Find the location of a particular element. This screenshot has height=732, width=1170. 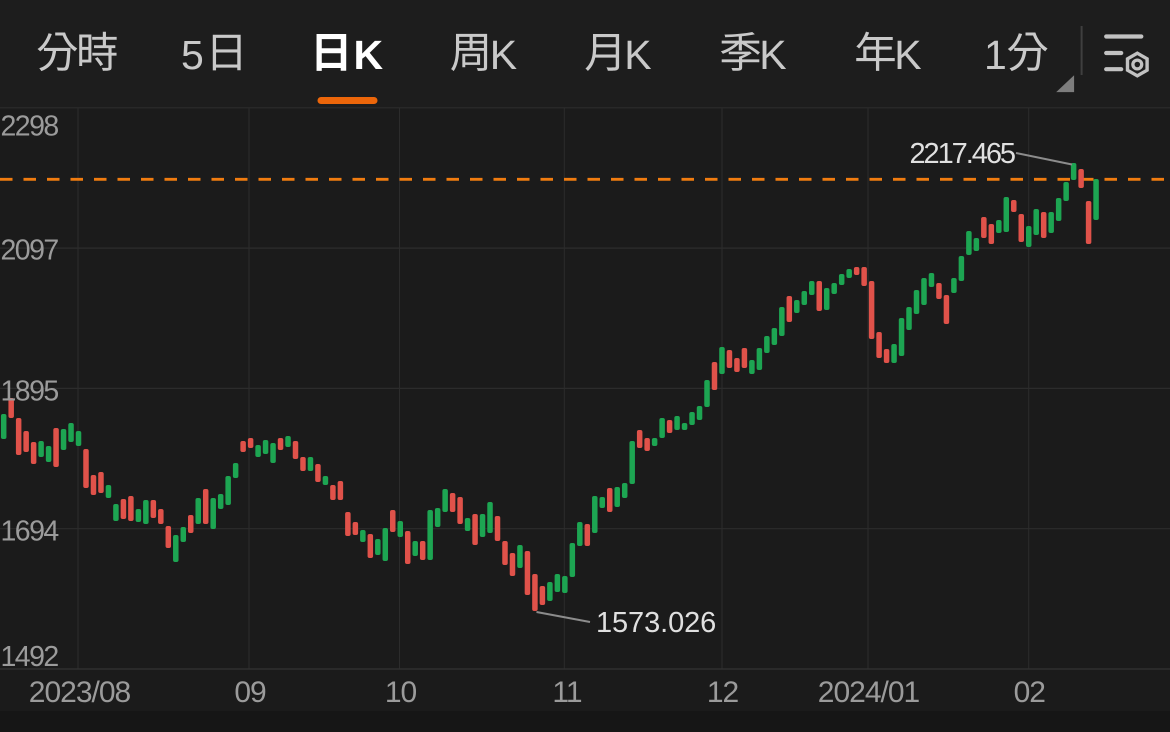

svg-text: 12 is located at coordinates (723, 692).